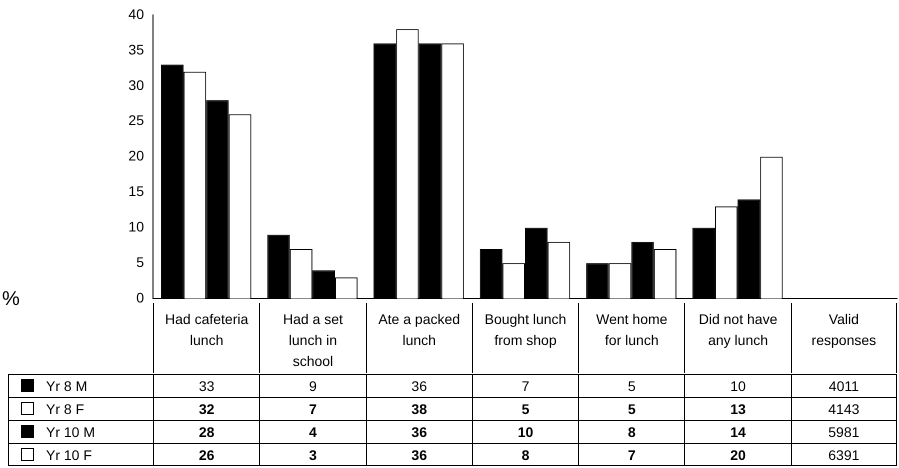  What do you see at coordinates (737, 454) in the screenshot?
I see `data-label: 20` at bounding box center [737, 454].